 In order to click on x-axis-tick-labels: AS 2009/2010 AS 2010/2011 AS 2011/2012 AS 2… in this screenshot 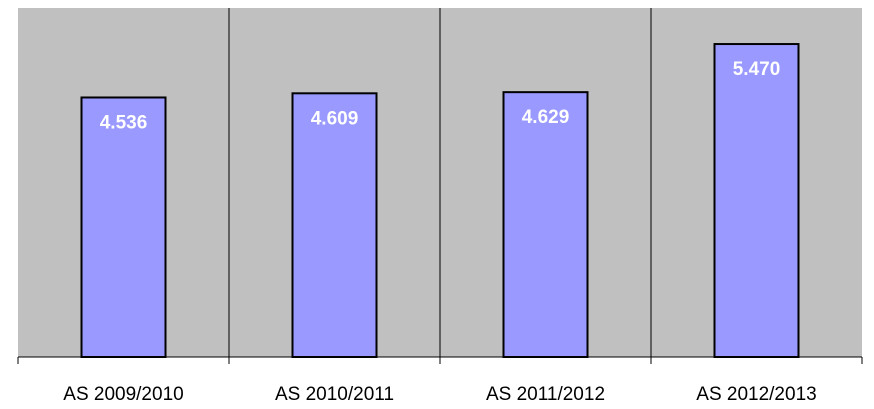, I will do `click(439, 394)`.